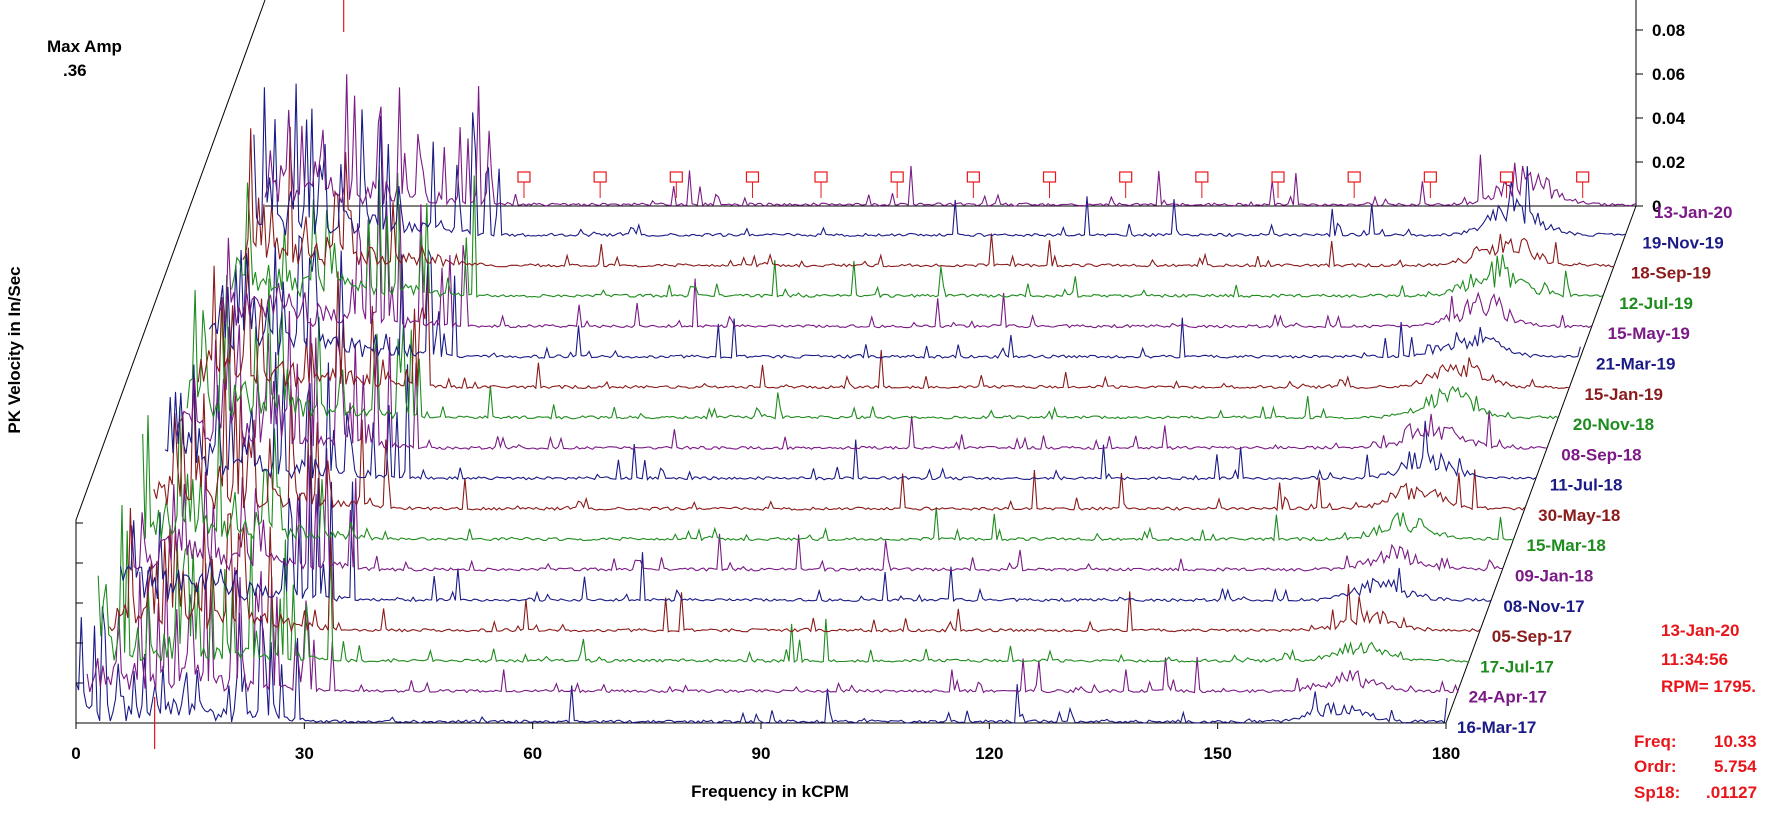  What do you see at coordinates (1217, 753) in the screenshot?
I see `x-tick-label: 150` at bounding box center [1217, 753].